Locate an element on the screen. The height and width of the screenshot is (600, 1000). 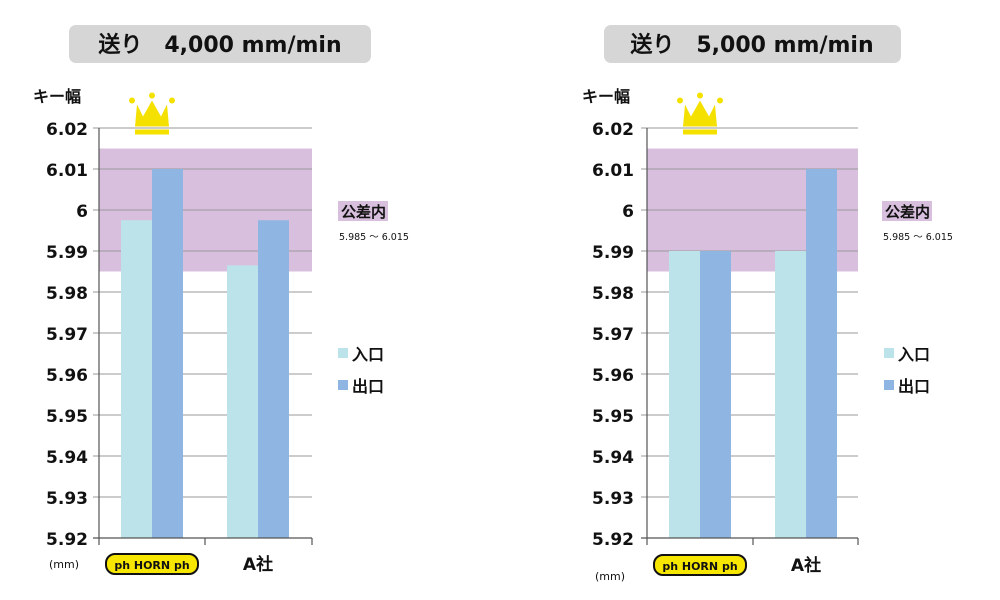
chart-title: 送り 5,000 mm/min is located at coordinates (751, 45).